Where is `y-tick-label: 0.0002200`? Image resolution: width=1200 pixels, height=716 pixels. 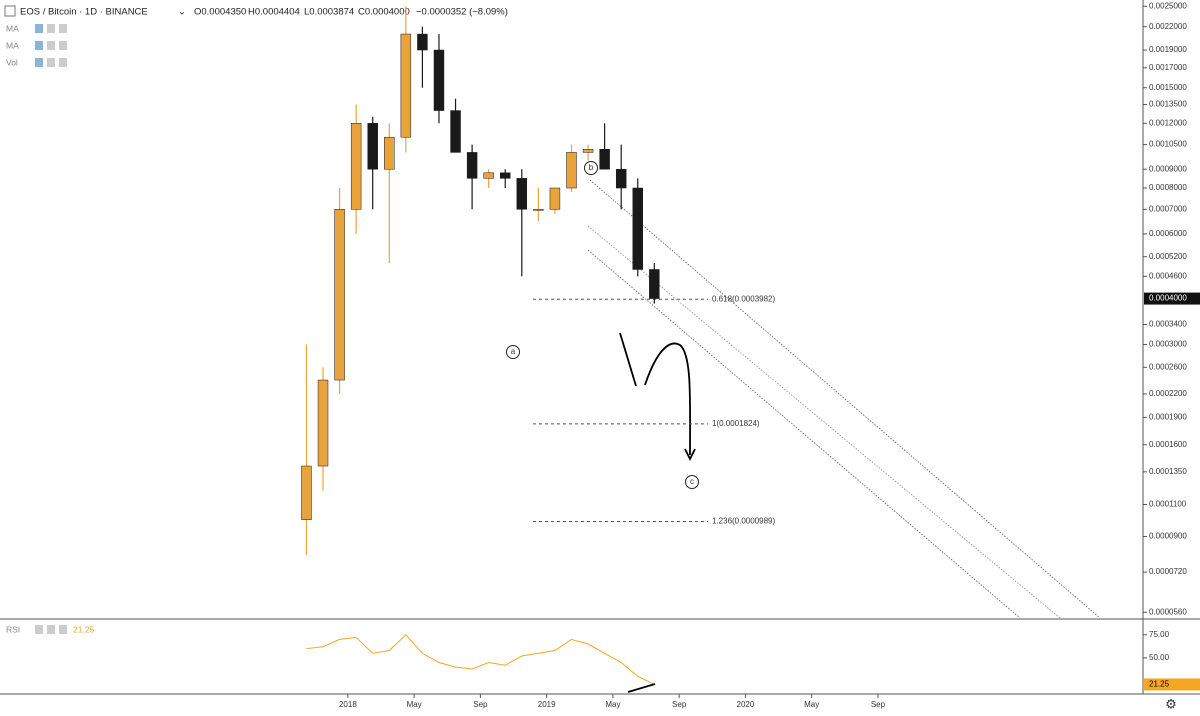 y-tick-label: 0.0002200 is located at coordinates (1168, 393).